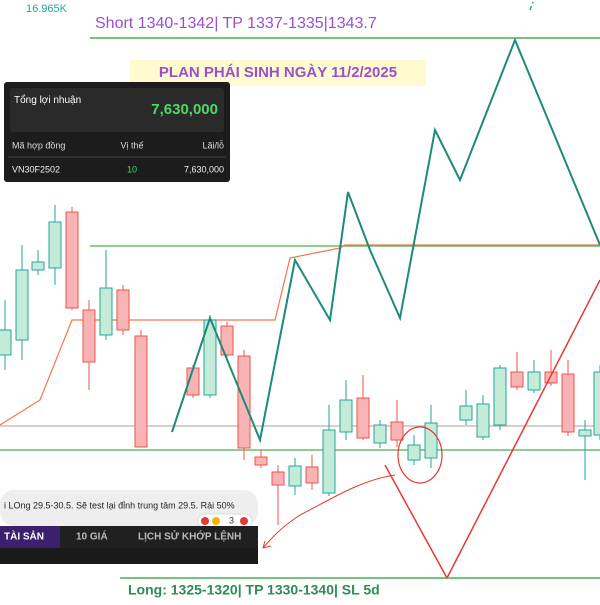 Image resolution: width=600 pixels, height=605 pixels. I want to click on highlight-circle, so click(420, 455).